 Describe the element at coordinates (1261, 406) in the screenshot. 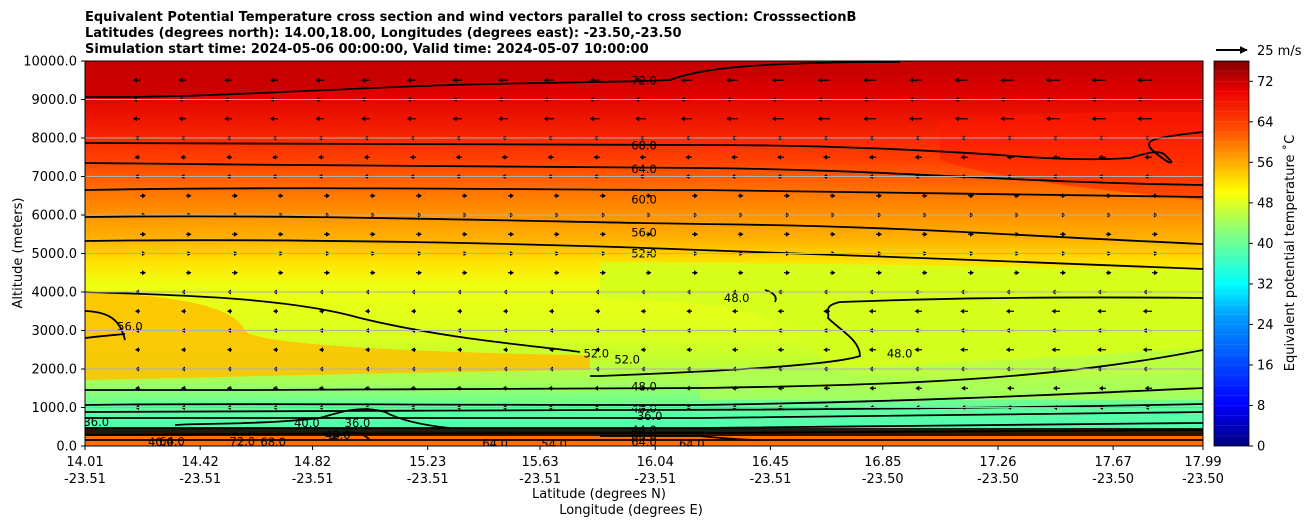

I see `colorbar-tick-label: 8` at that location.